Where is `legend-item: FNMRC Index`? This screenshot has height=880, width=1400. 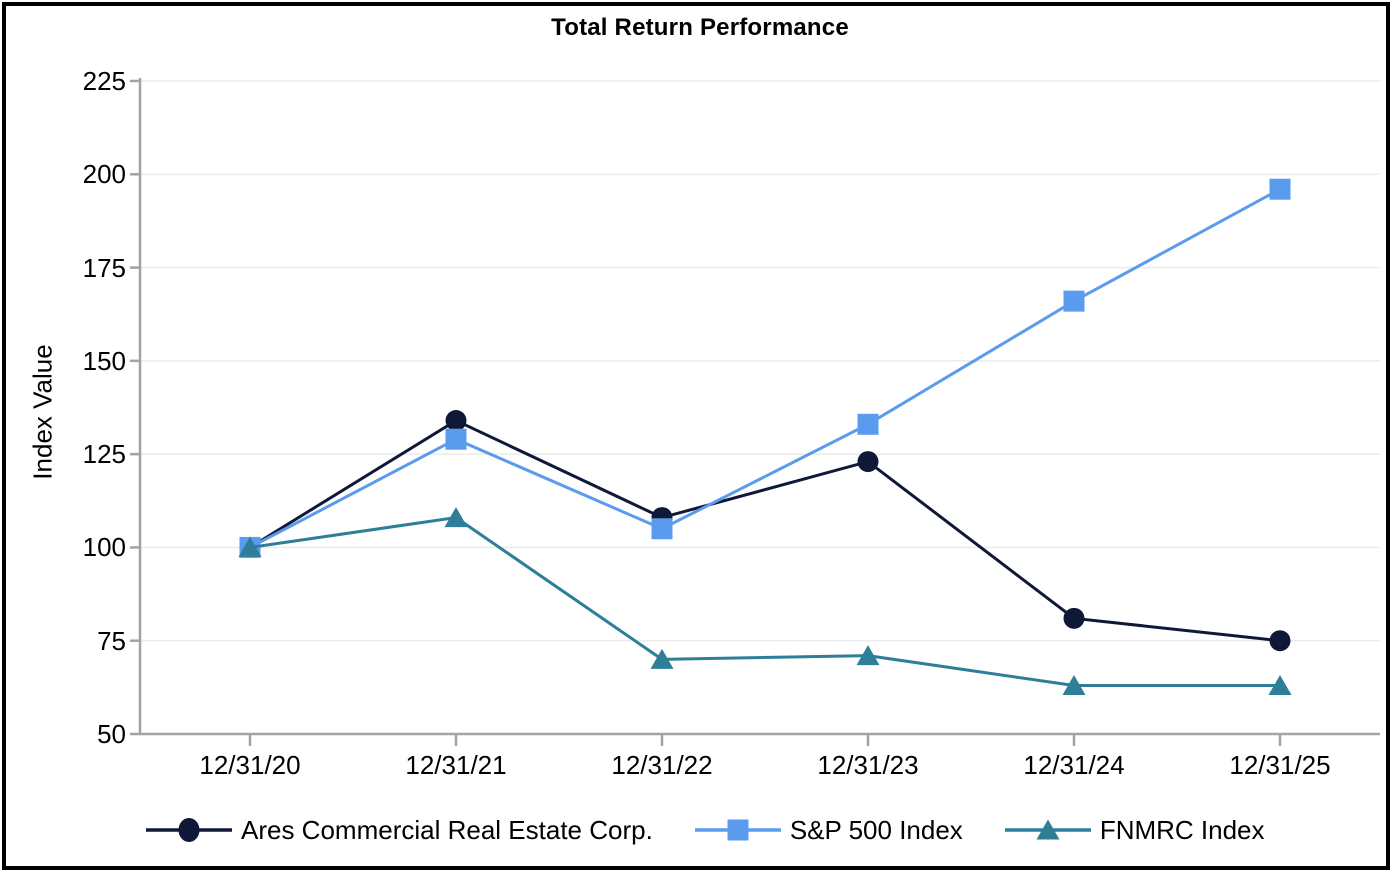 legend-item: FNMRC Index is located at coordinates (1134, 830).